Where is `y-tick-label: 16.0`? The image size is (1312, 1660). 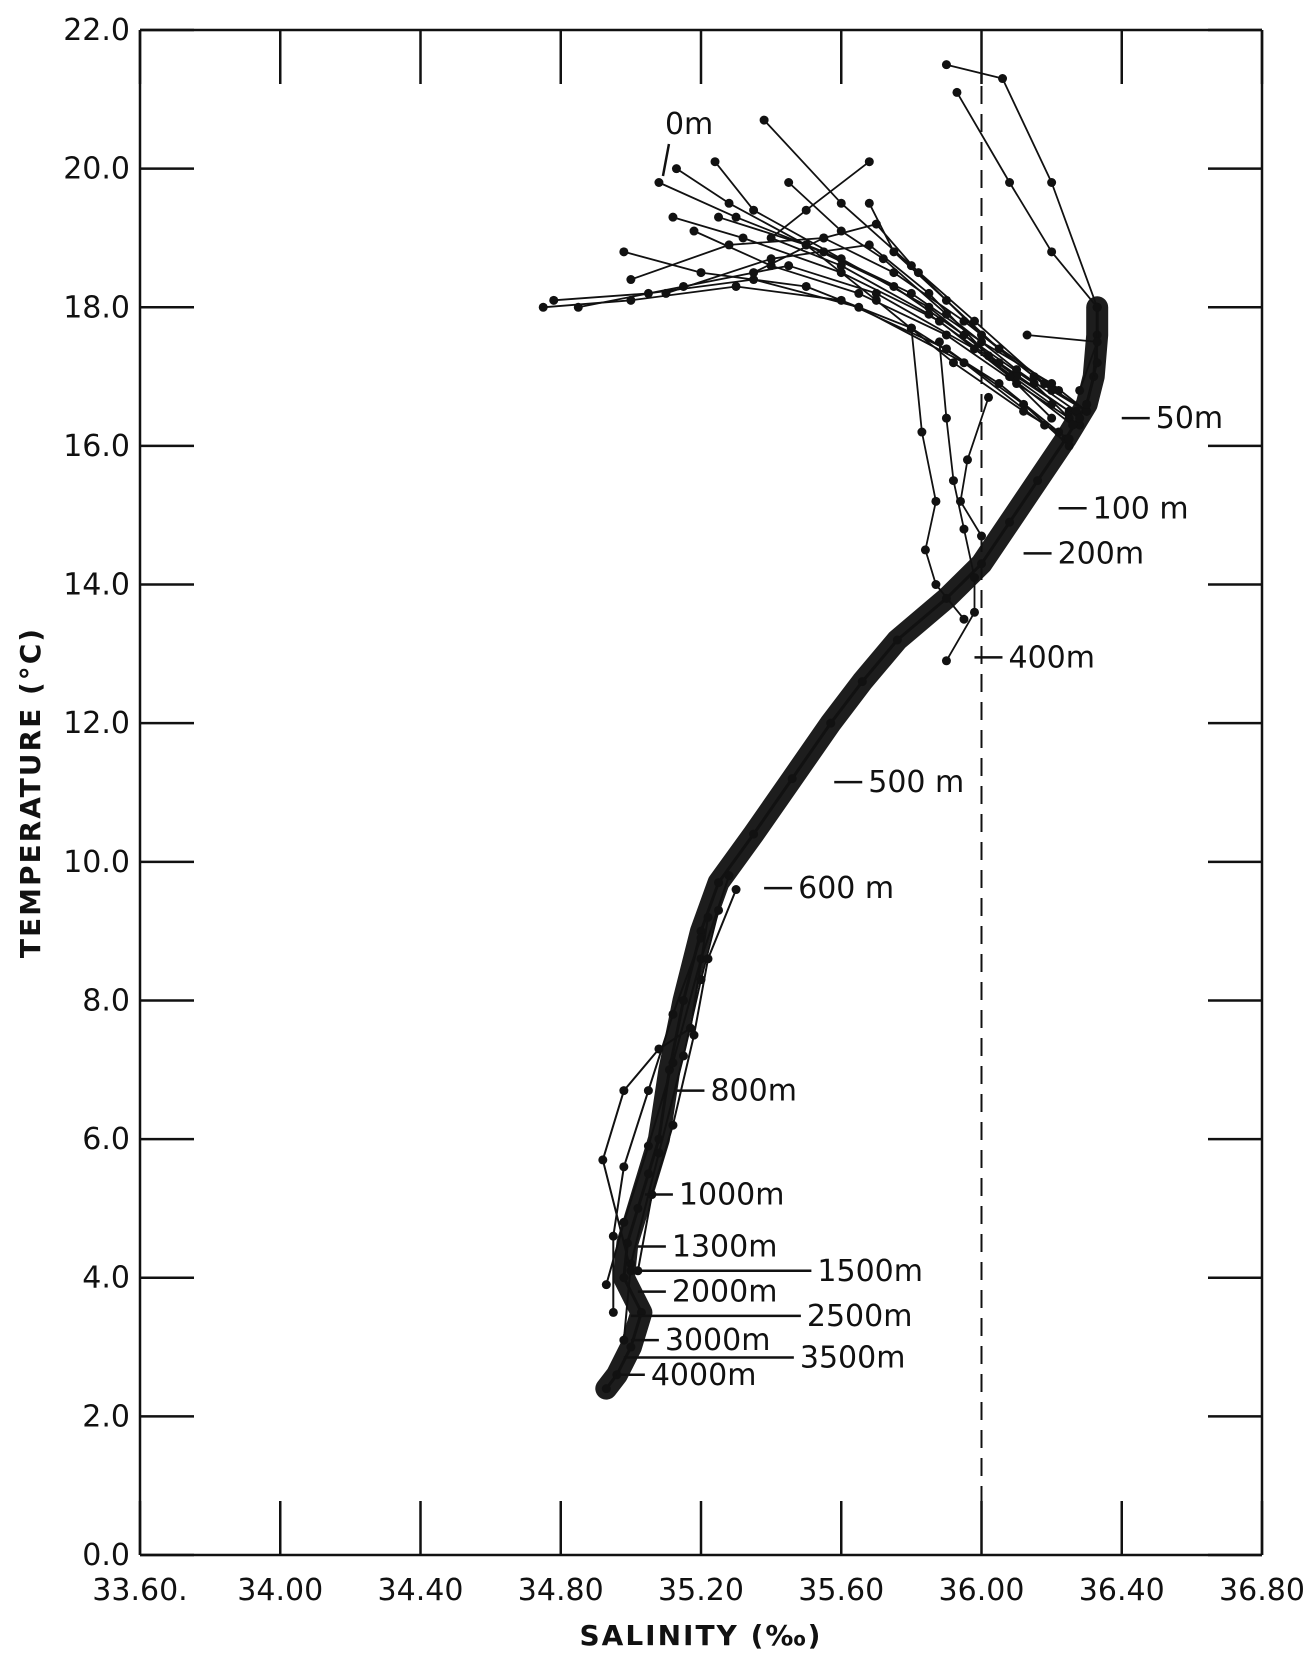 y-tick-label: 16.0 is located at coordinates (96, 446).